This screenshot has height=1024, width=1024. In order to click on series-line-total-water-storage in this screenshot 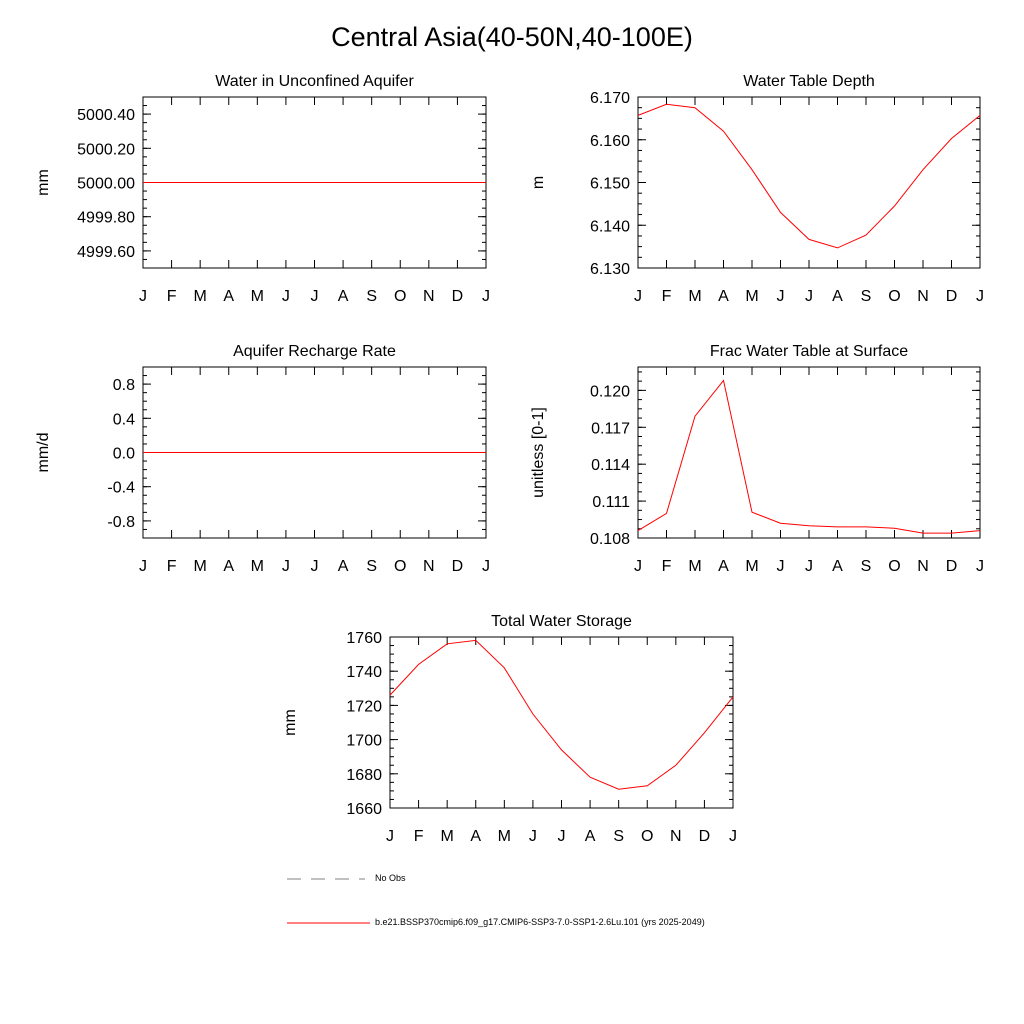, I will do `click(561, 714)`.